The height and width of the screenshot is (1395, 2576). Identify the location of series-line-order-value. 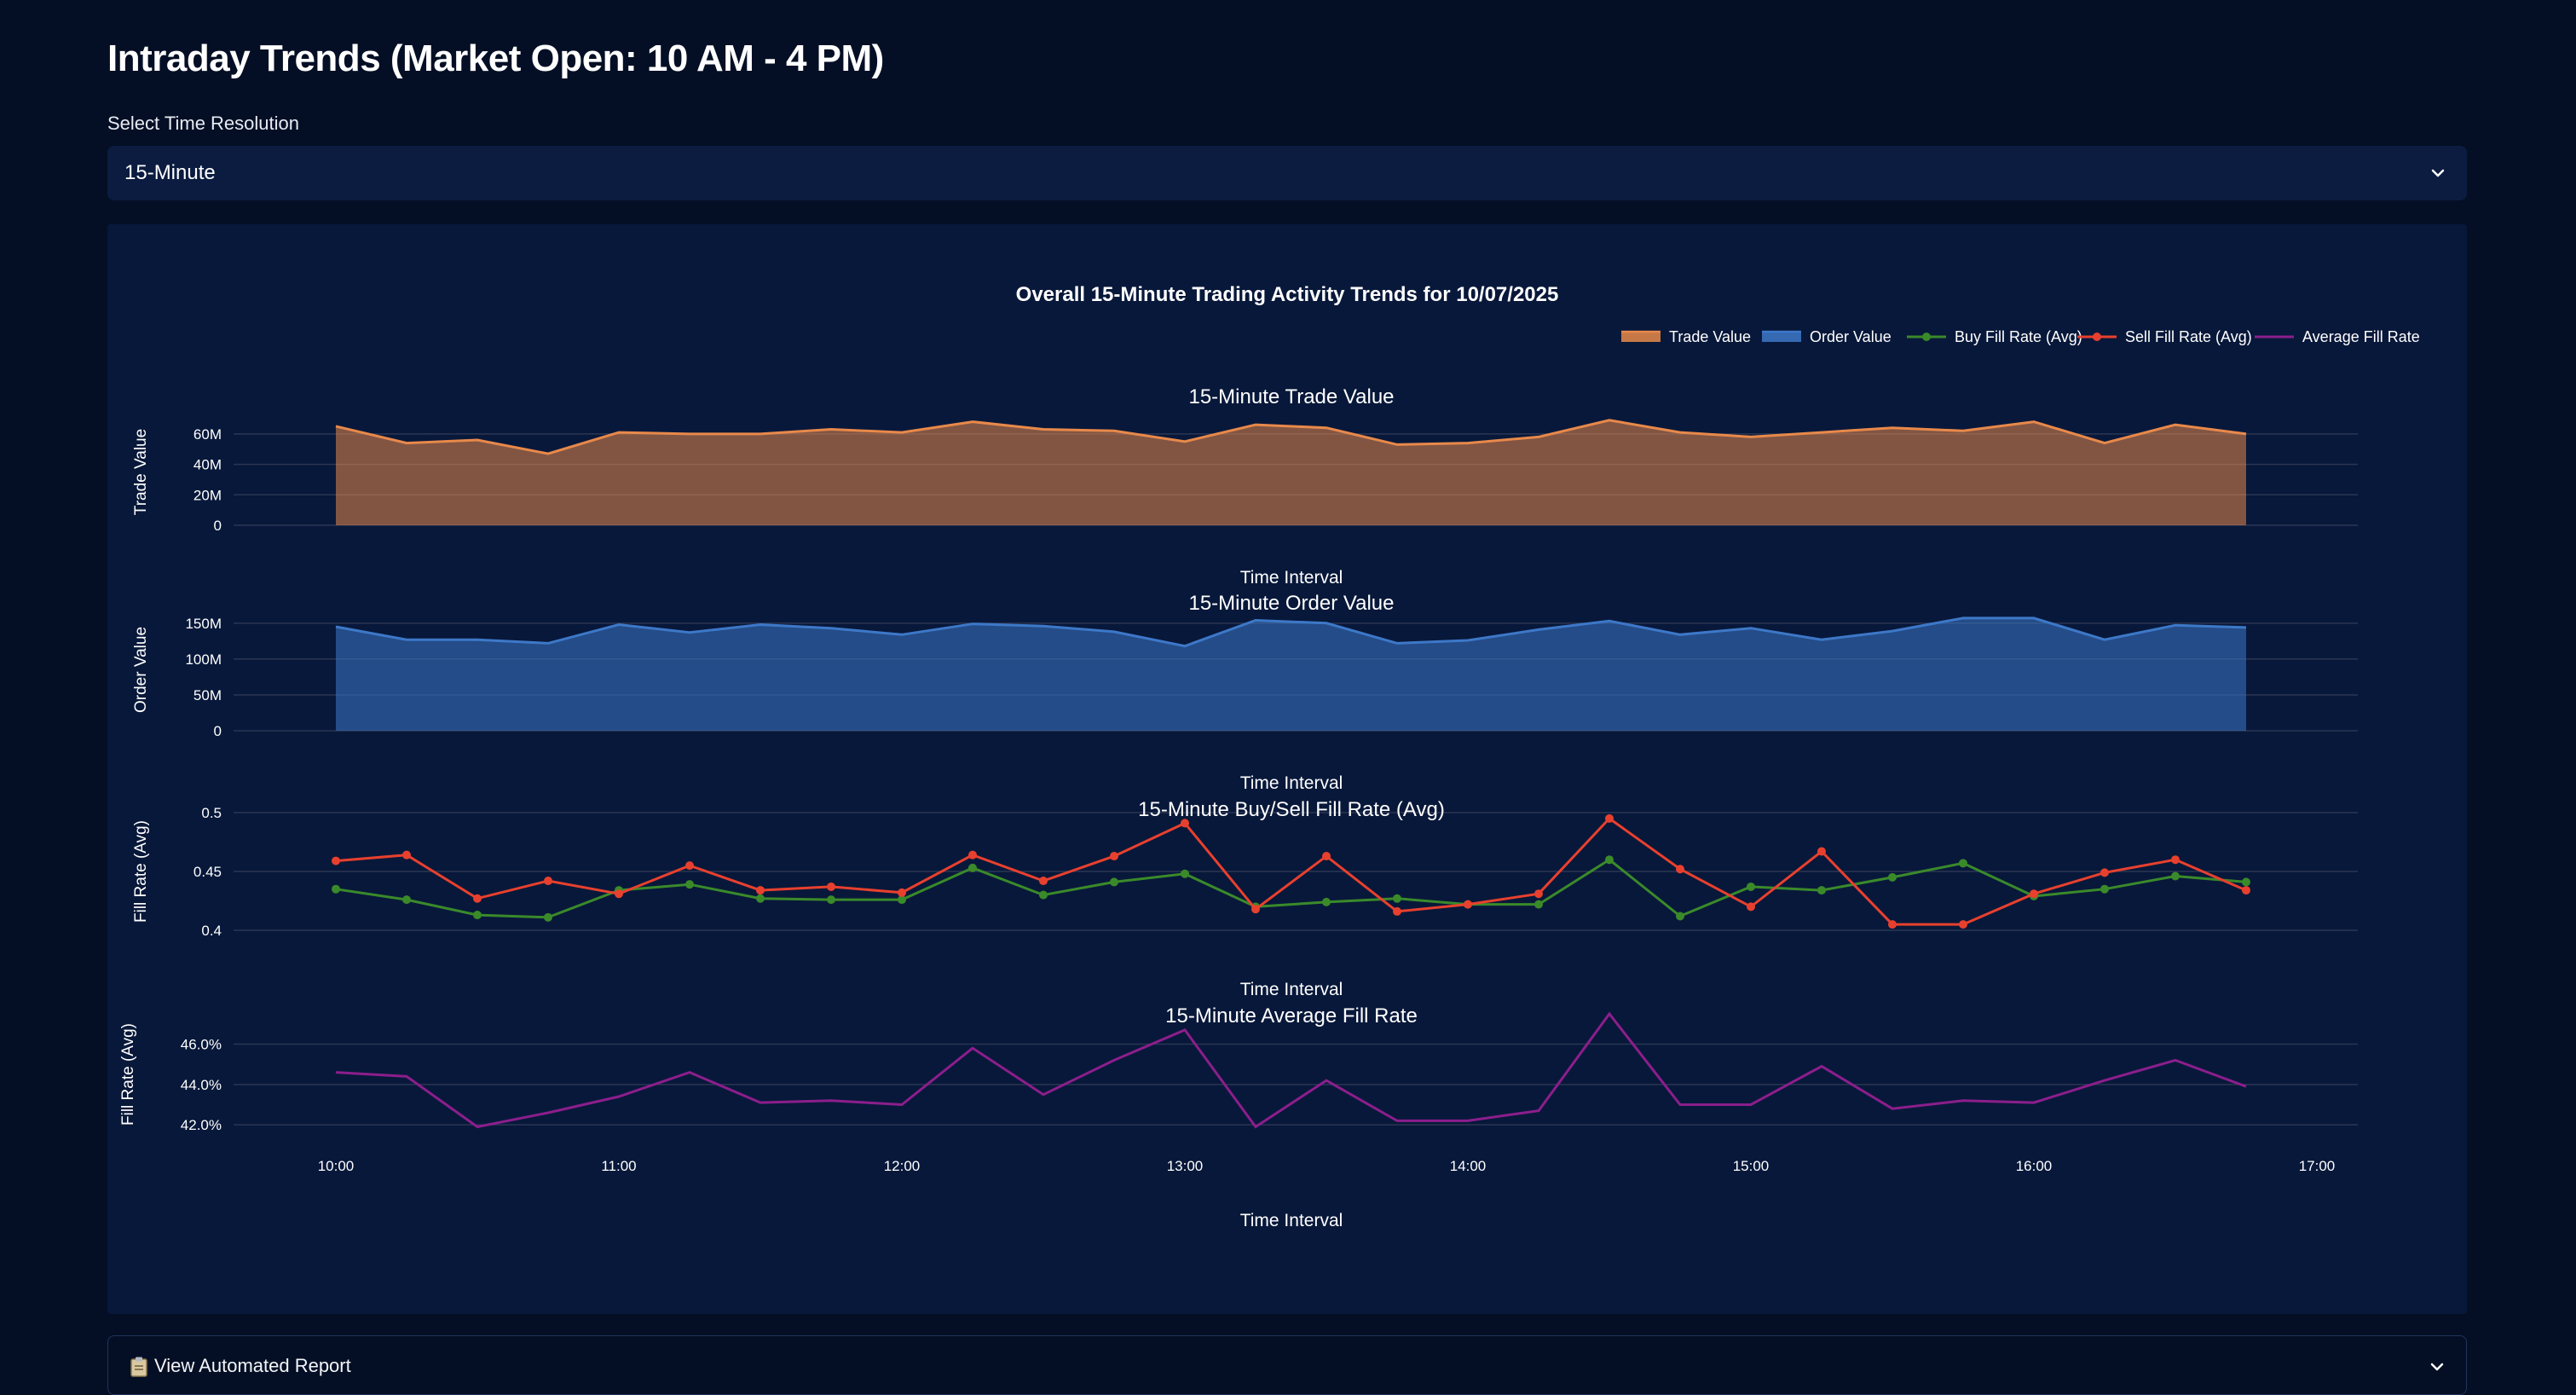
(1291, 632).